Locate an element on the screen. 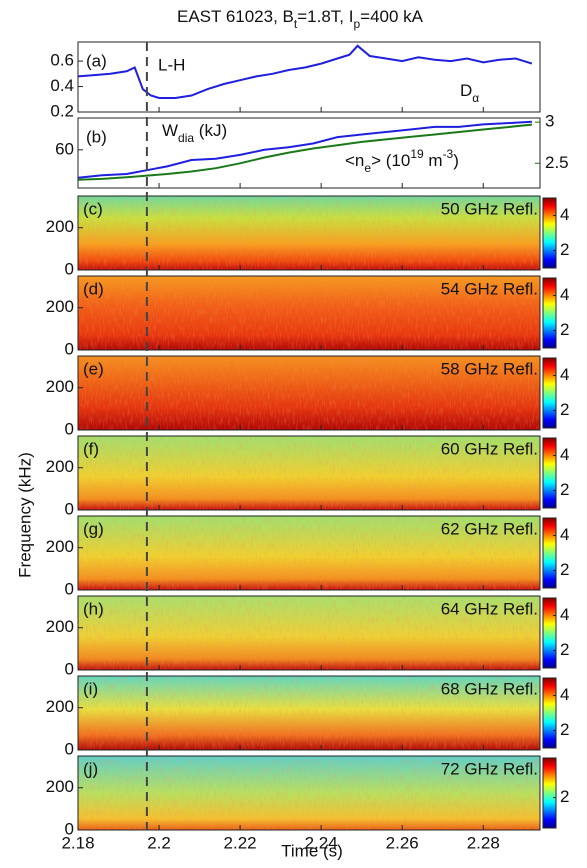 The height and width of the screenshot is (868, 587). panel-label: (j) is located at coordinates (90, 768).